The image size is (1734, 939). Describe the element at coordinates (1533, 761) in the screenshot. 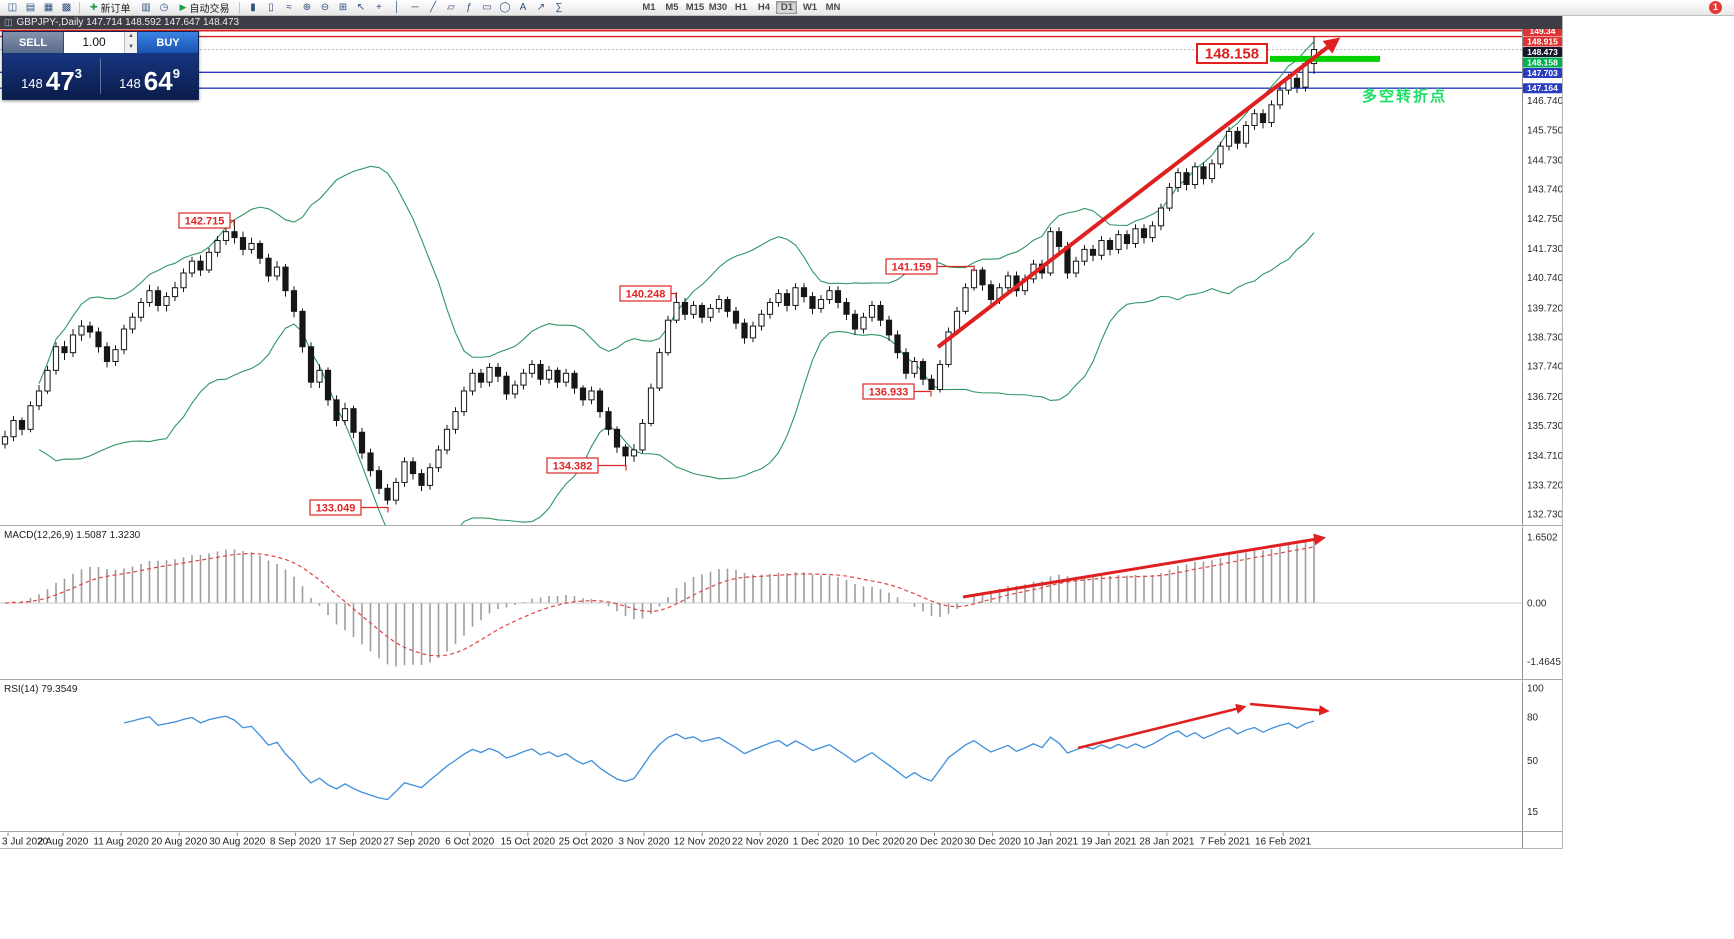

I see `svg-text: 50` at that location.